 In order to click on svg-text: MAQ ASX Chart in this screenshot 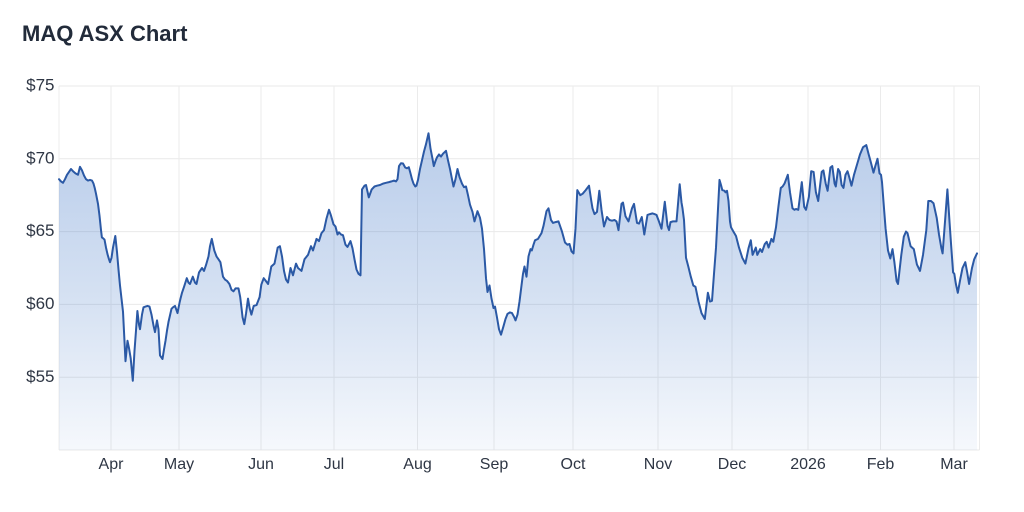, I will do `click(105, 33)`.